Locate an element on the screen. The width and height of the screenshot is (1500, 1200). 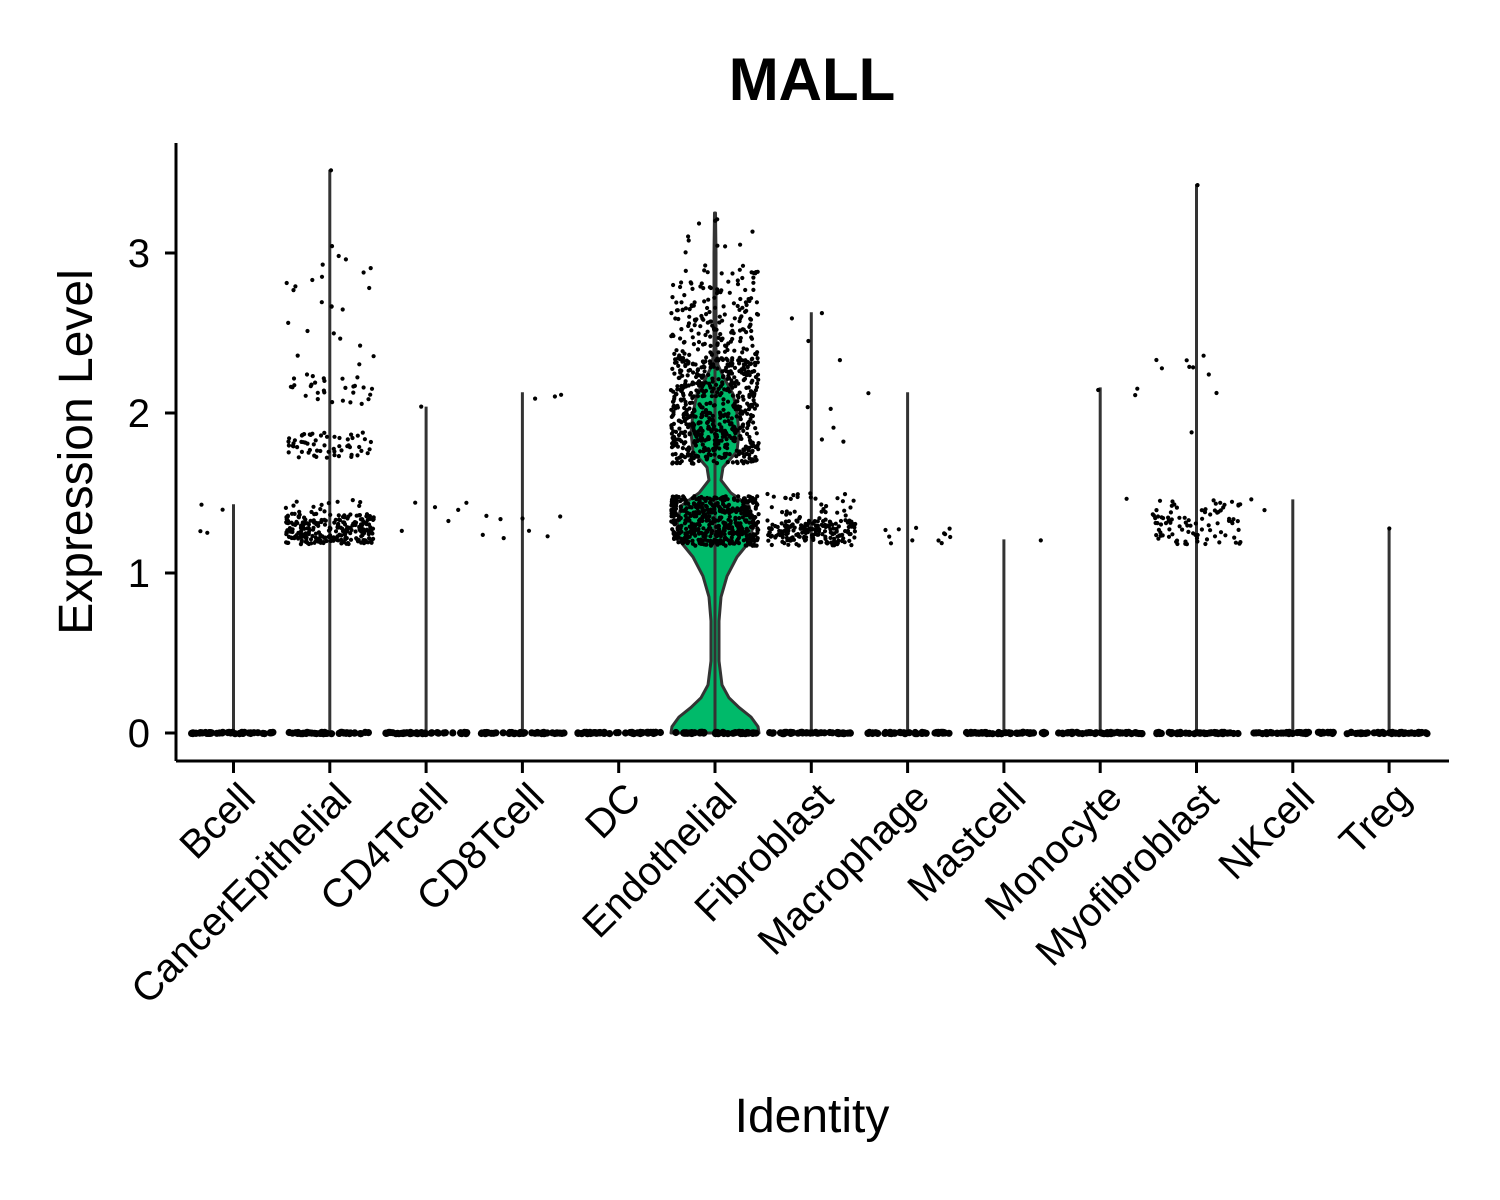
points-treg is located at coordinates (1389, 528).